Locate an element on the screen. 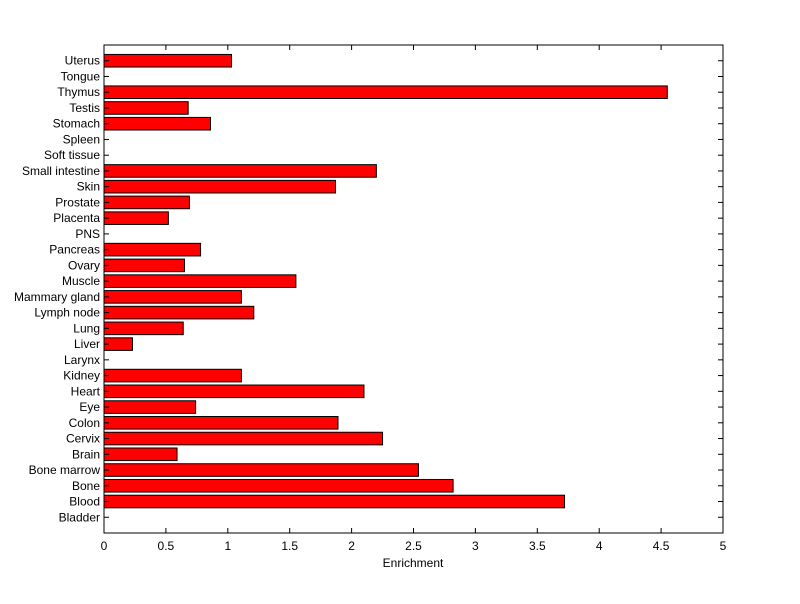 The image size is (800, 604). bar-cervix is located at coordinates (243, 438).